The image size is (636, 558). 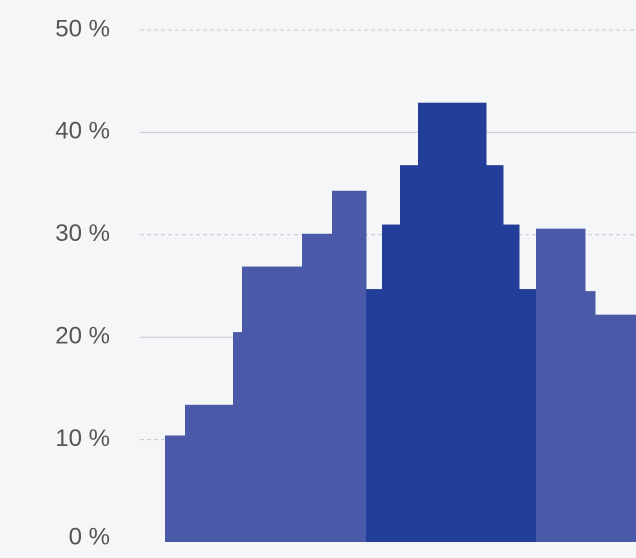 I want to click on y-tick-label: 30 %, so click(x=82, y=233).